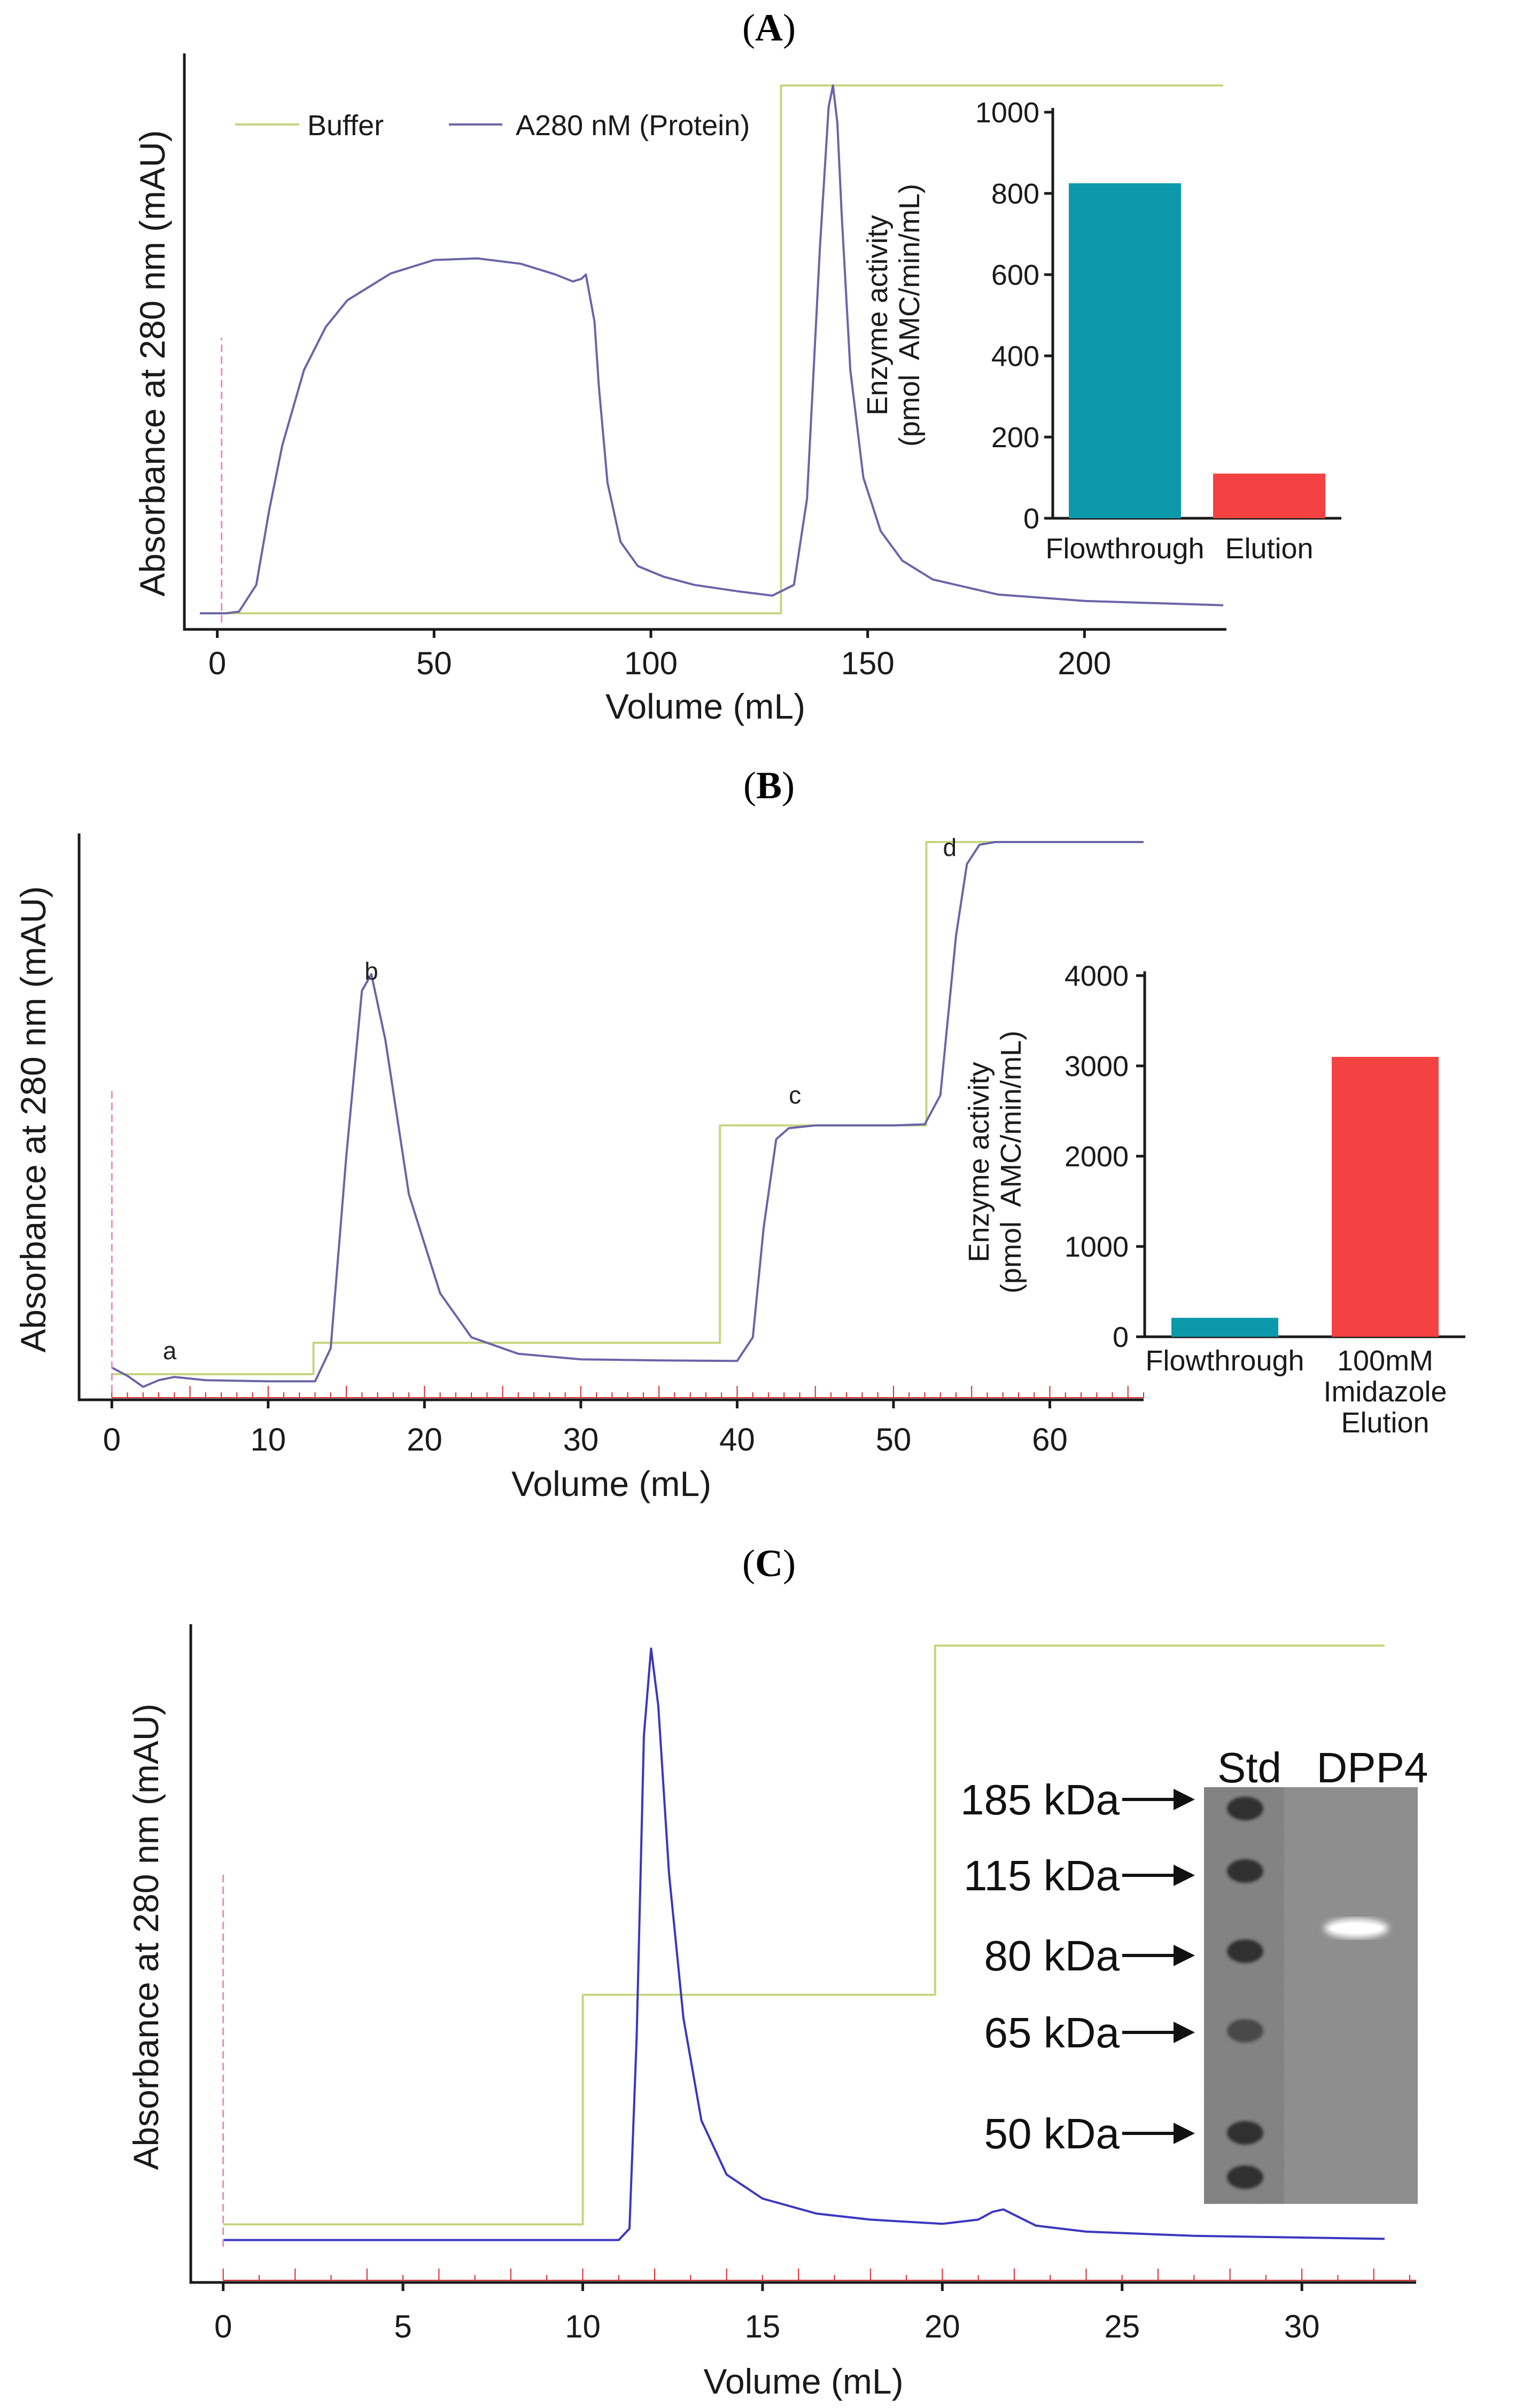 This screenshot has width=1538, height=2408. What do you see at coordinates (1356, 1928) in the screenshot?
I see `gel-band-dpp4-core` at bounding box center [1356, 1928].